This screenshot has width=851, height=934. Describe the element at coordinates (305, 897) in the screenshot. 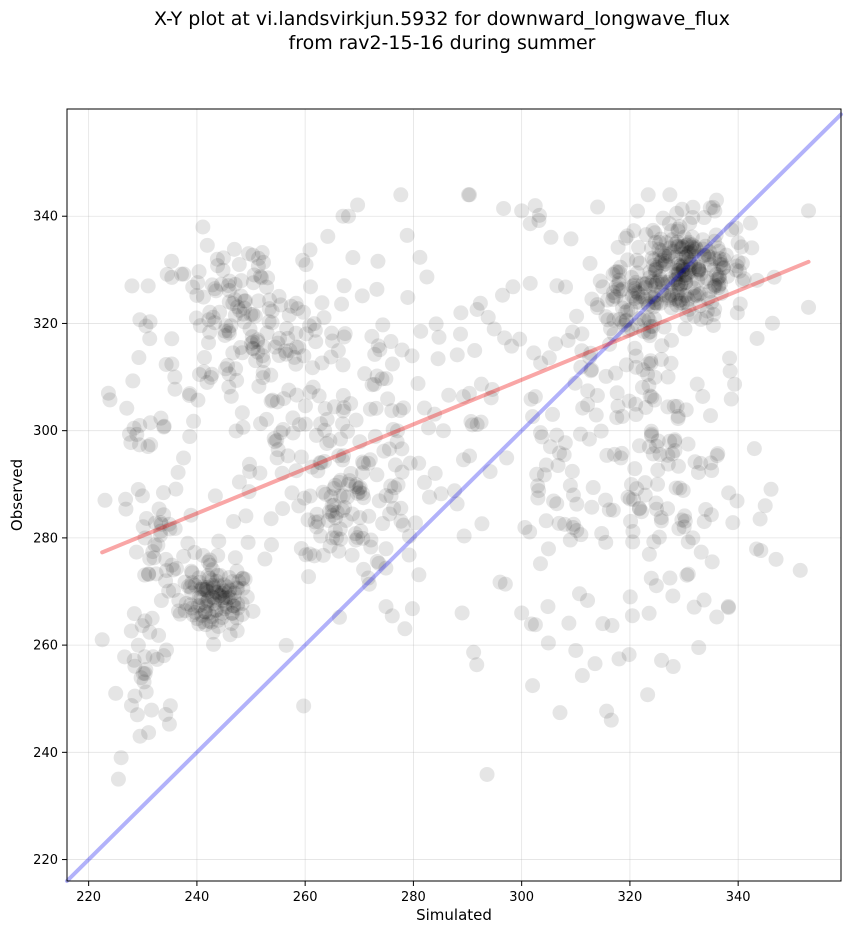

I see `x-tick-label: 260` at that location.